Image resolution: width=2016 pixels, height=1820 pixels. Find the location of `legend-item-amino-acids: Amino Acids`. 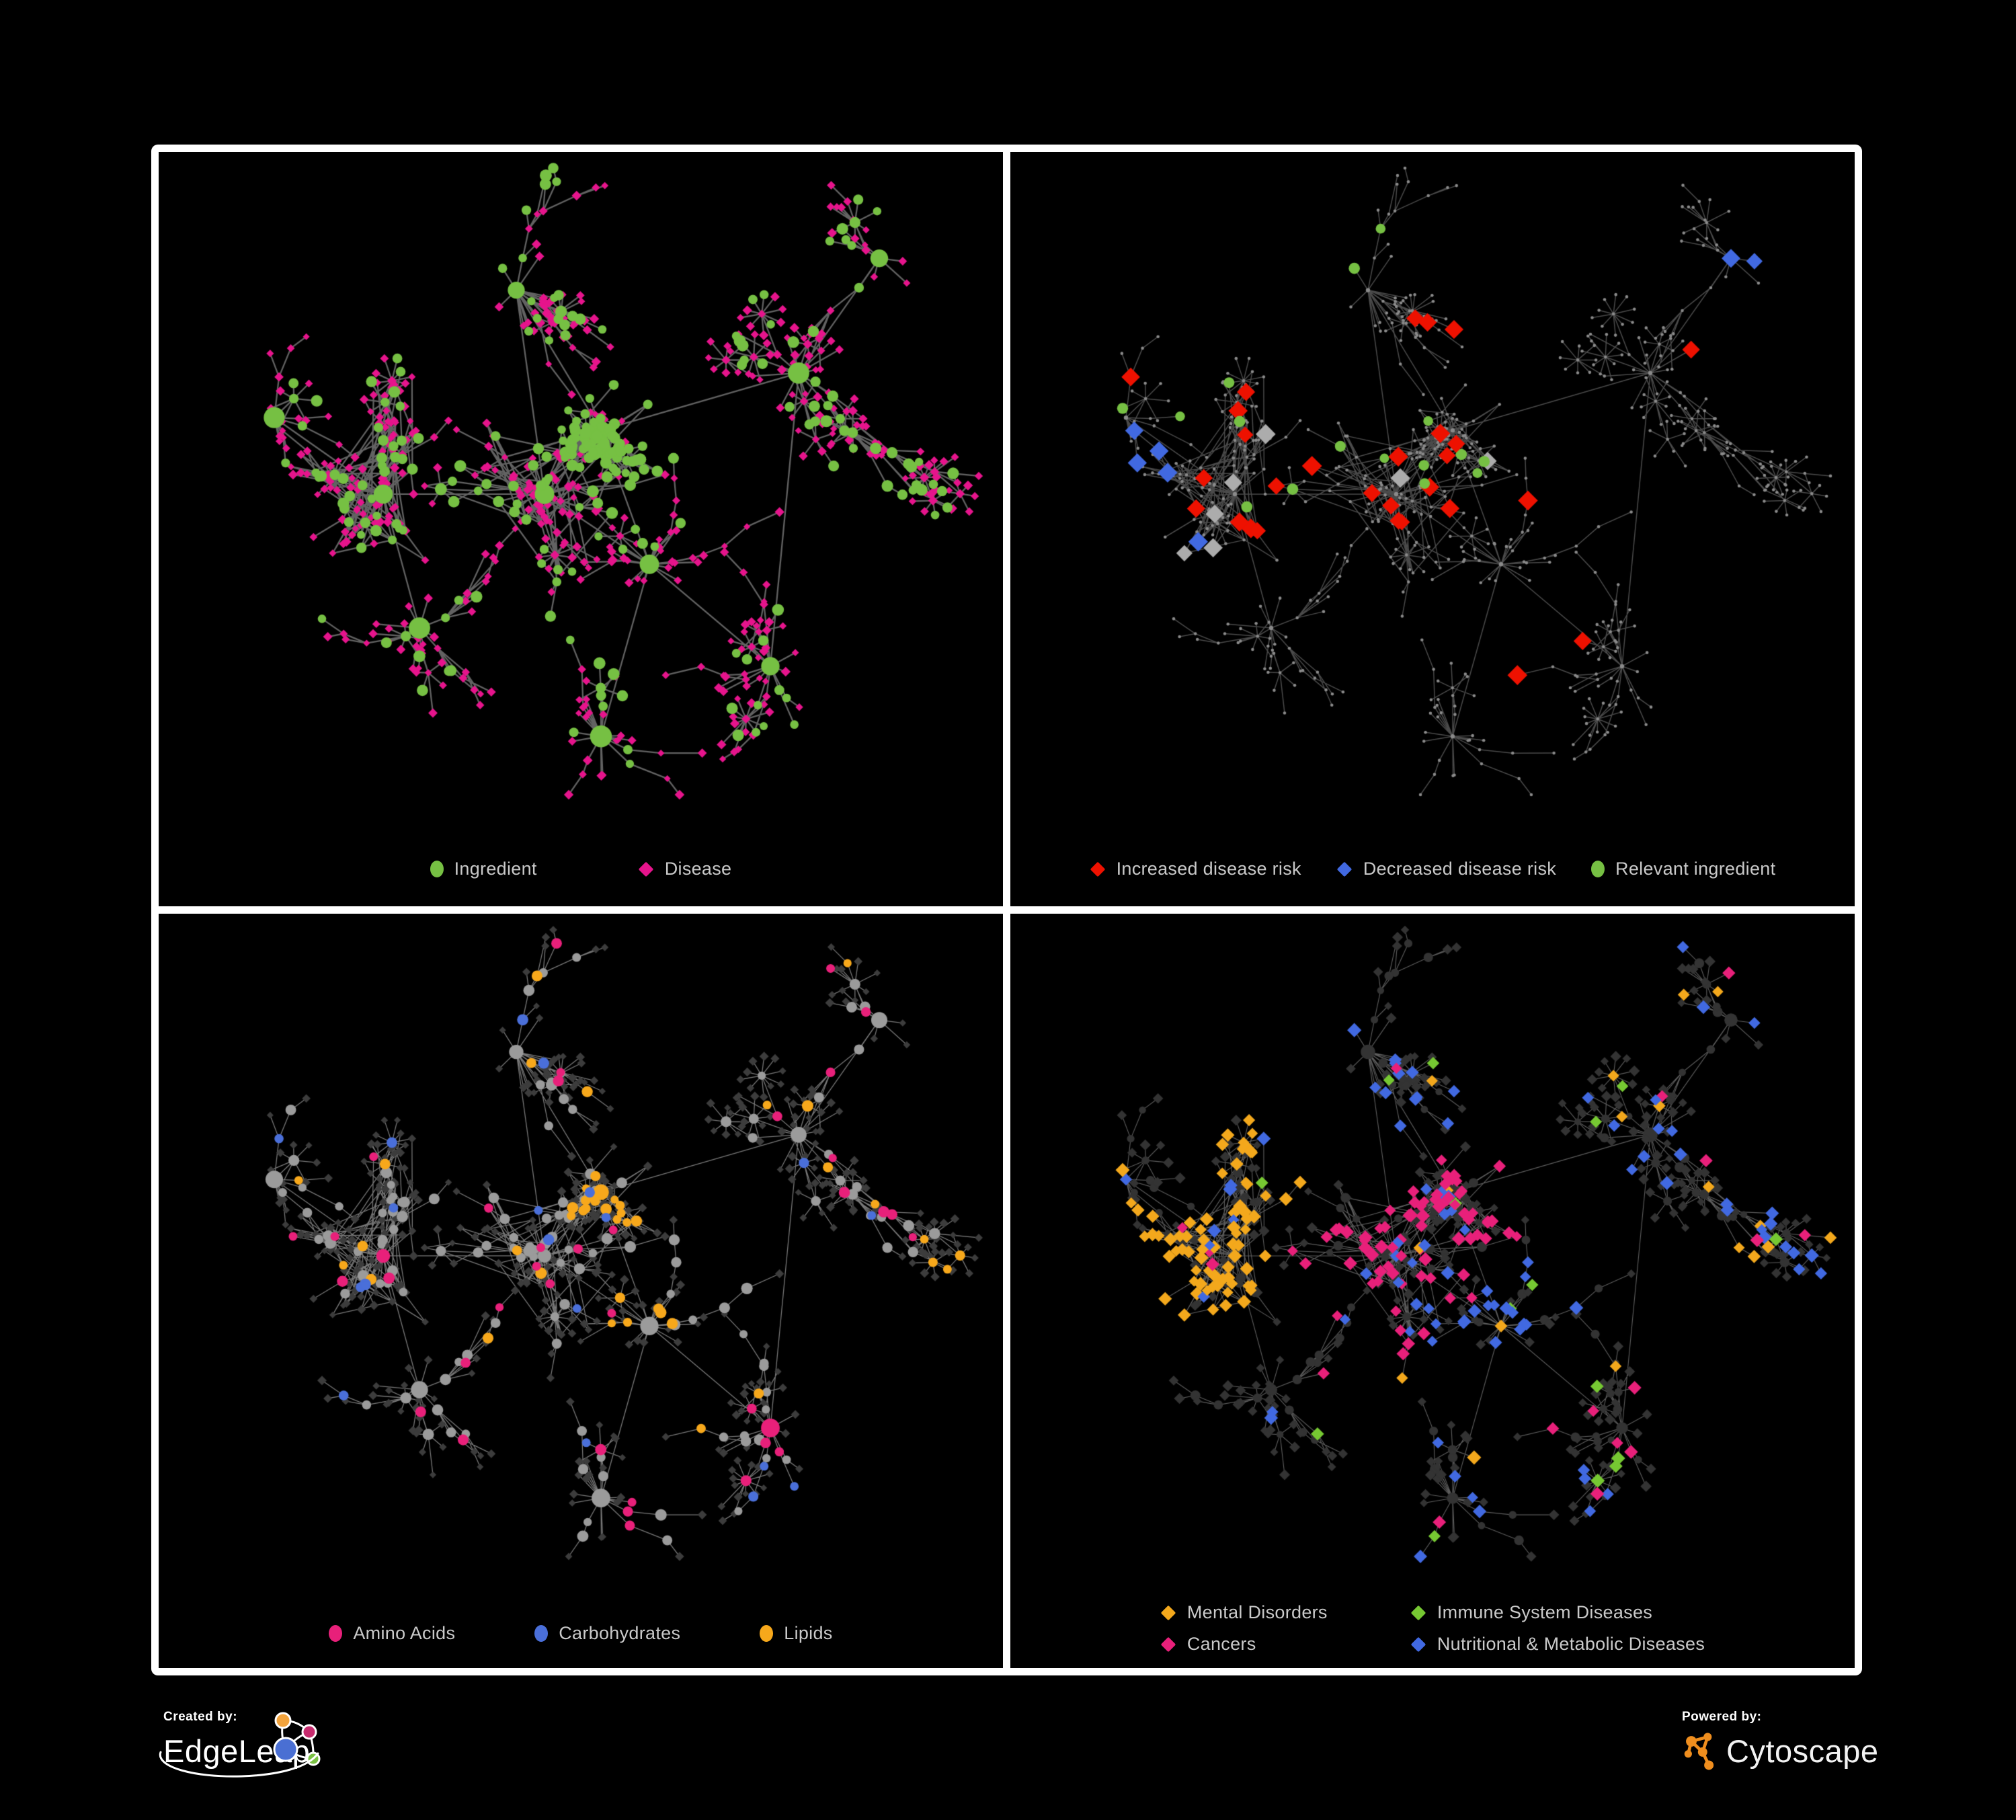

legend-item-amino-acids: Amino Acids is located at coordinates (392, 1633).